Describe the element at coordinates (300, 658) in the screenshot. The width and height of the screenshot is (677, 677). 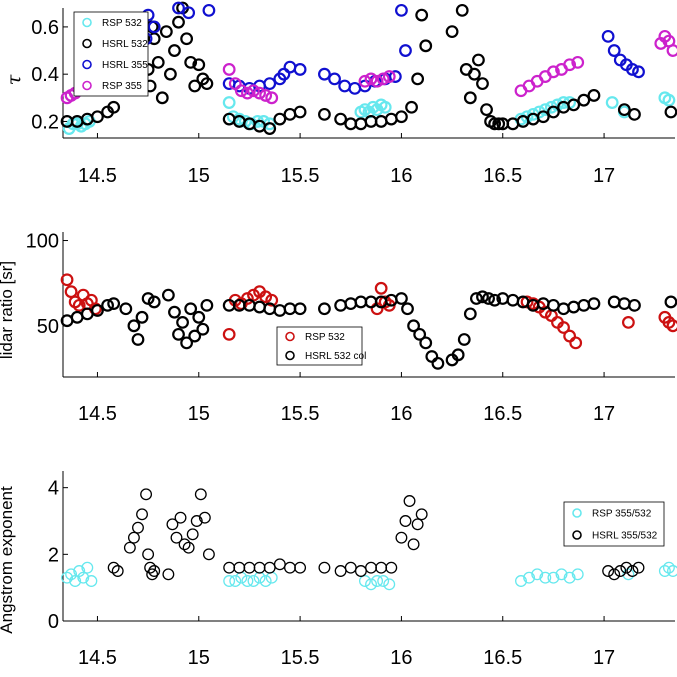
I see `x-tick-label: 15.5` at that location.